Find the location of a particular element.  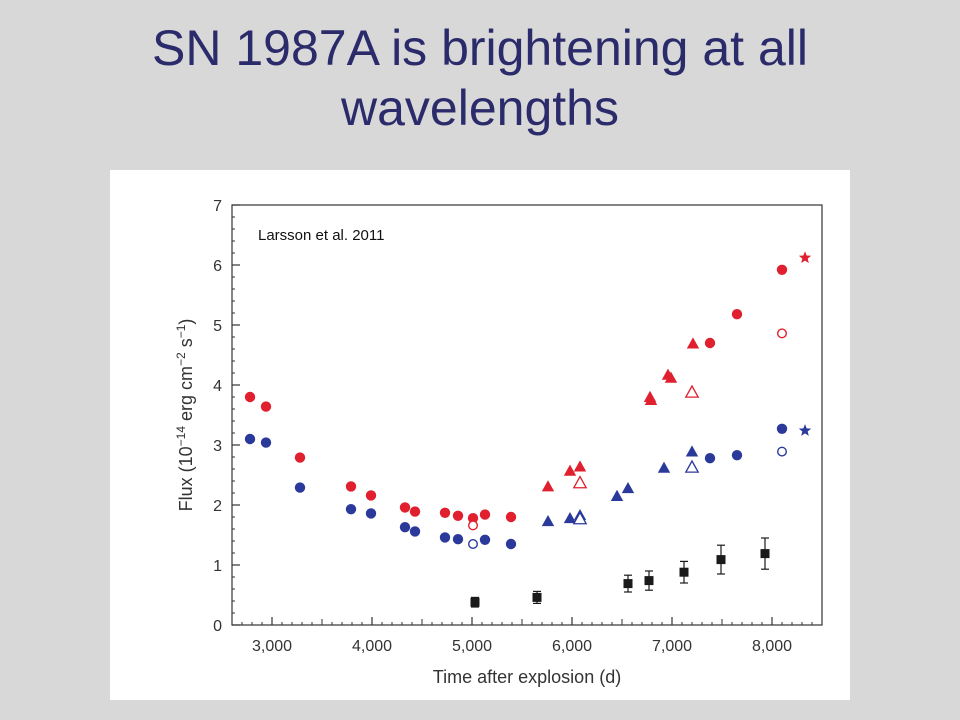

blue-star-point is located at coordinates (805, 430).